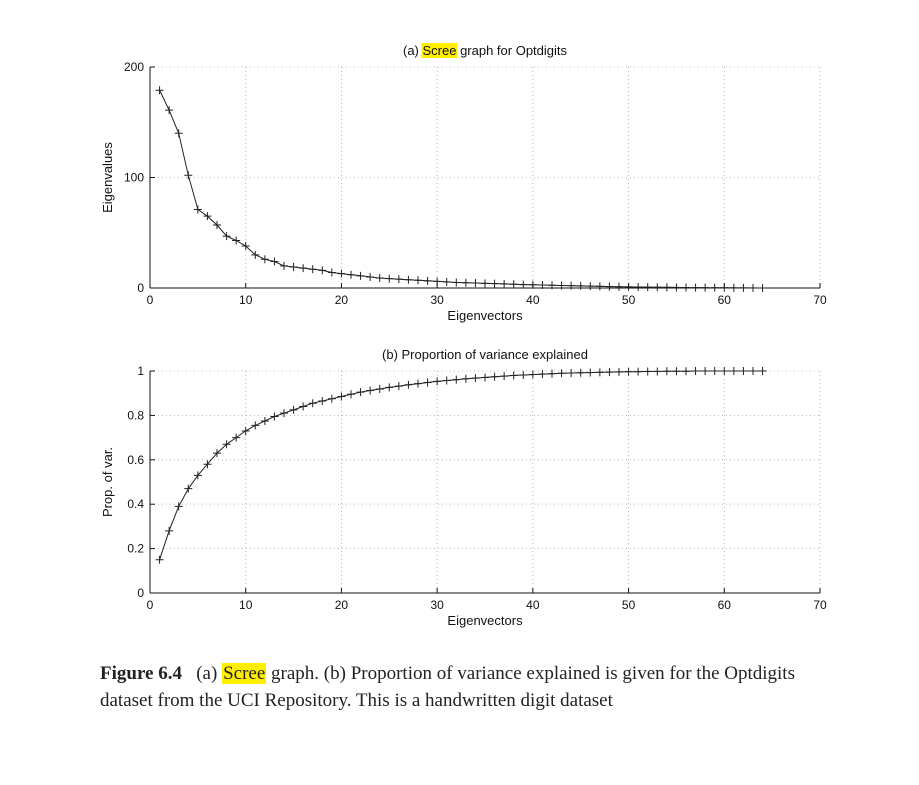  I want to click on caption-text-part1: (a), so click(202, 673).